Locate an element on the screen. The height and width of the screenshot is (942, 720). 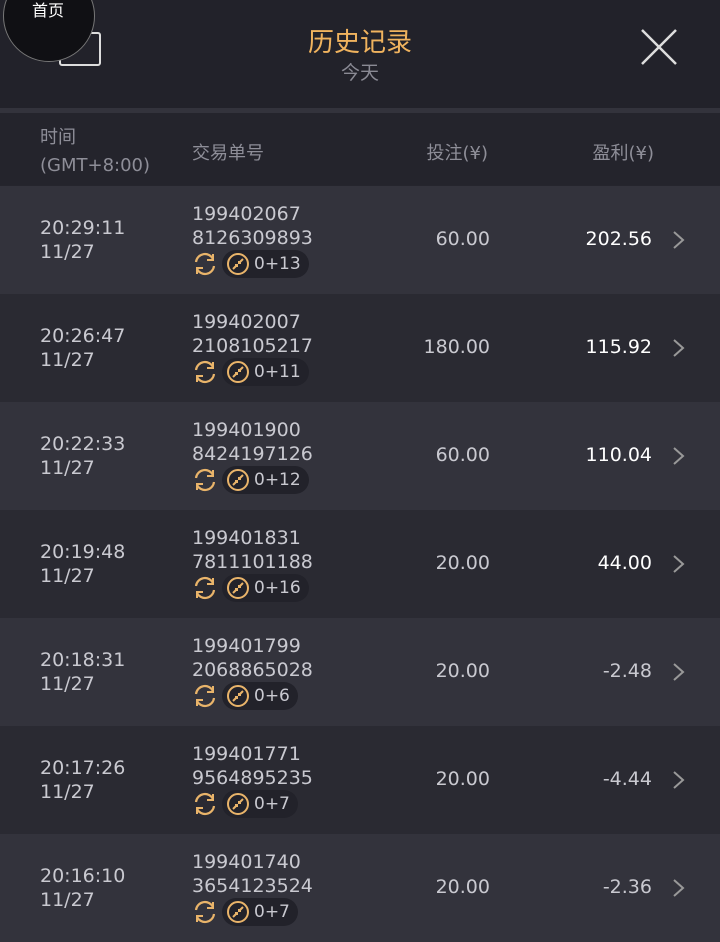
bet-amount: 180.00 is located at coordinates (456, 347).